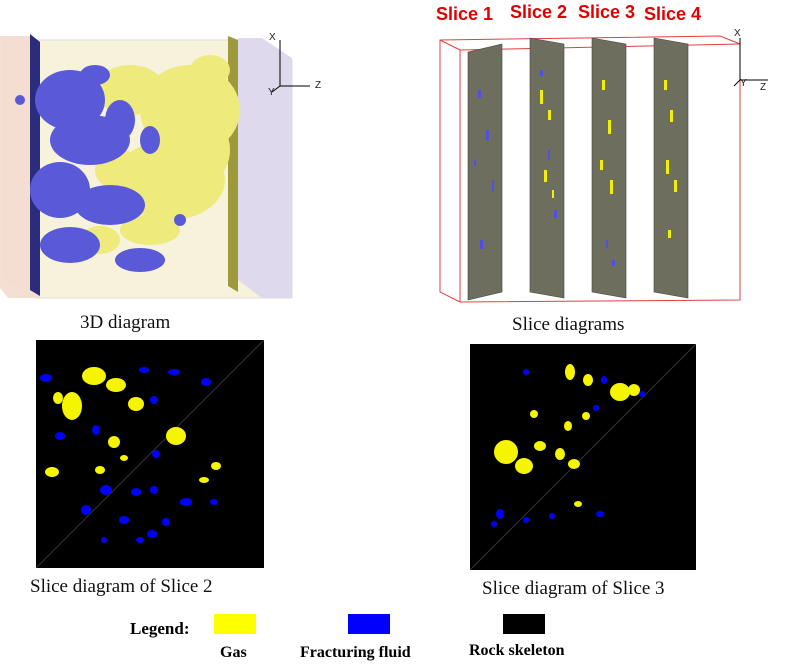  I want to click on axis-y-label: Y, so click(271, 92).